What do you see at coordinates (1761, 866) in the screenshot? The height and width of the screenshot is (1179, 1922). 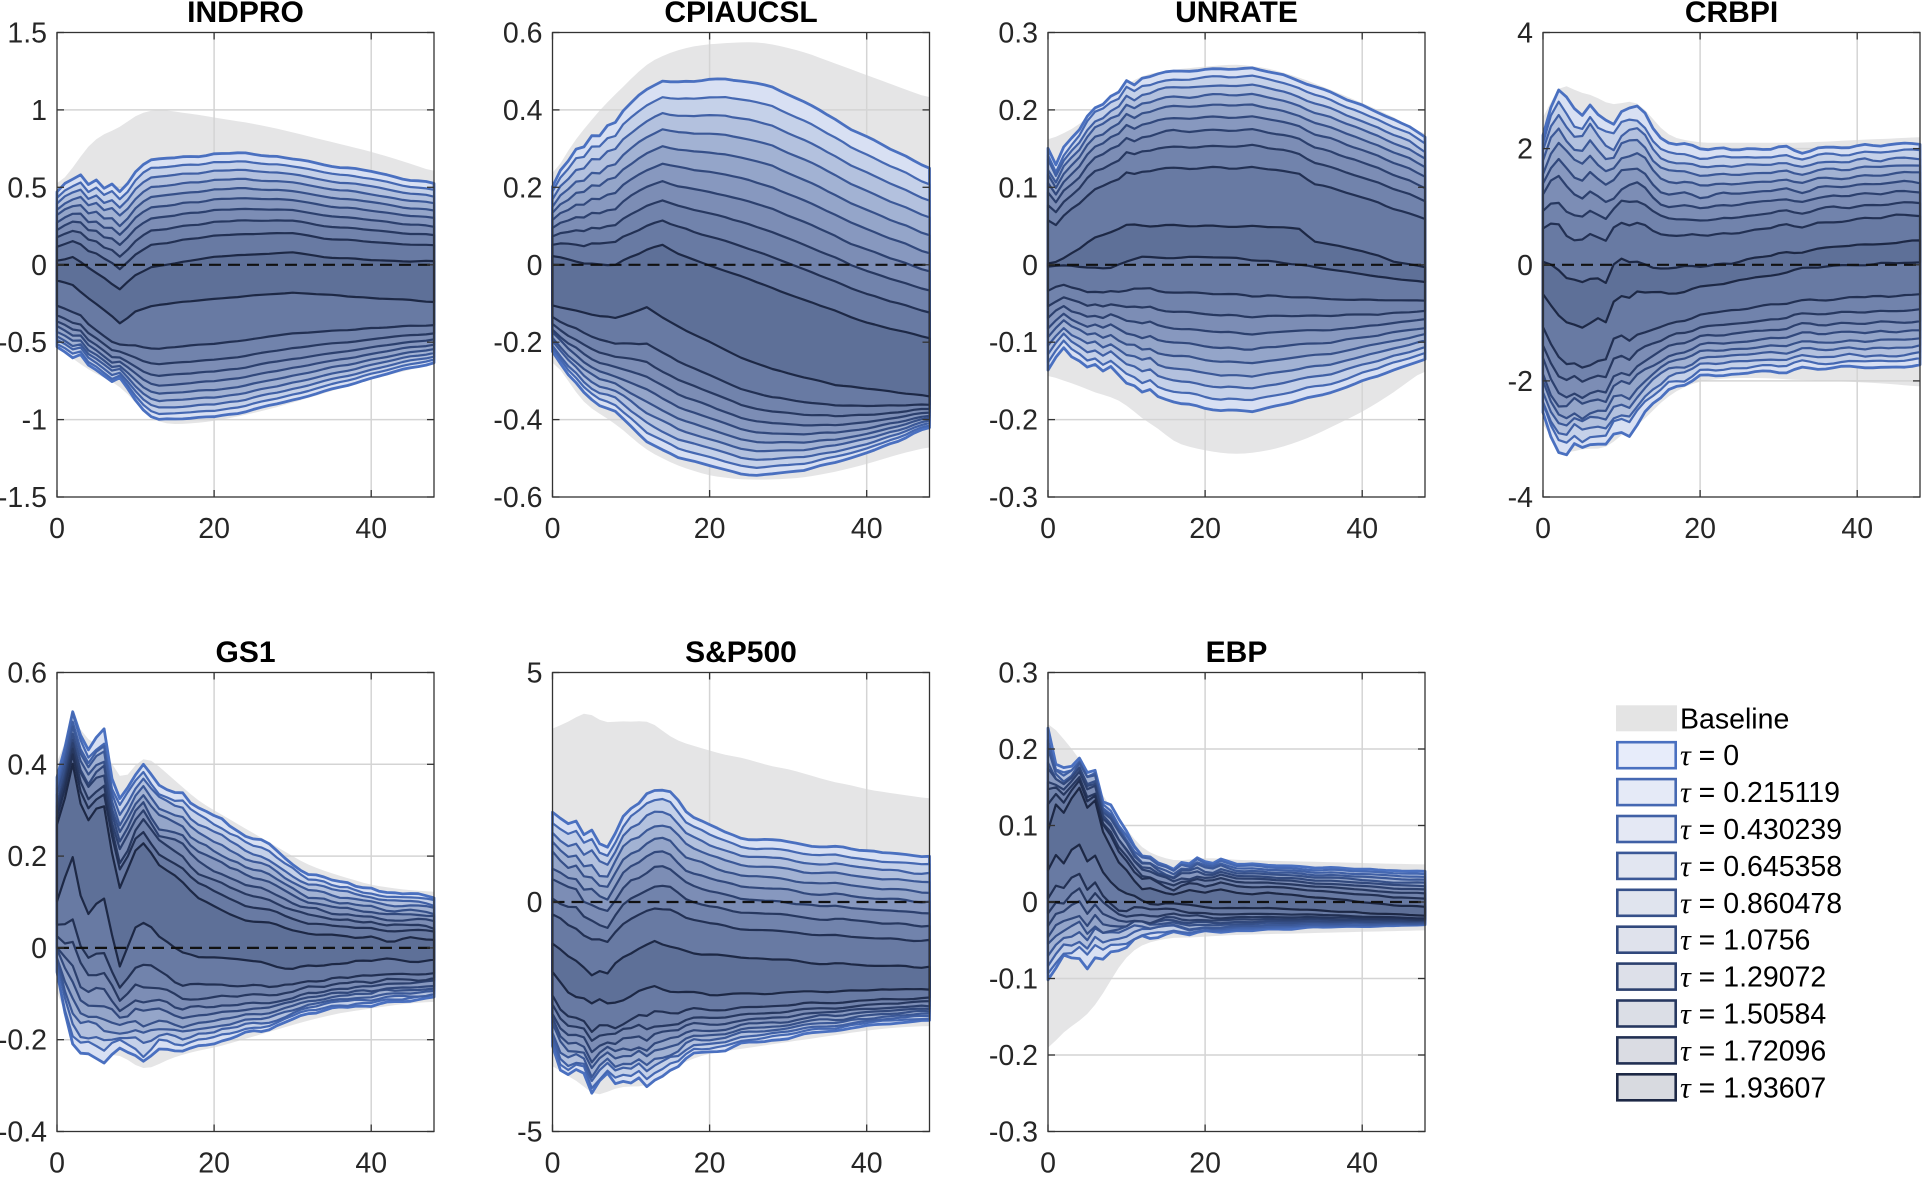 I see `svg-text: τ = 0.645358` at bounding box center [1761, 866].